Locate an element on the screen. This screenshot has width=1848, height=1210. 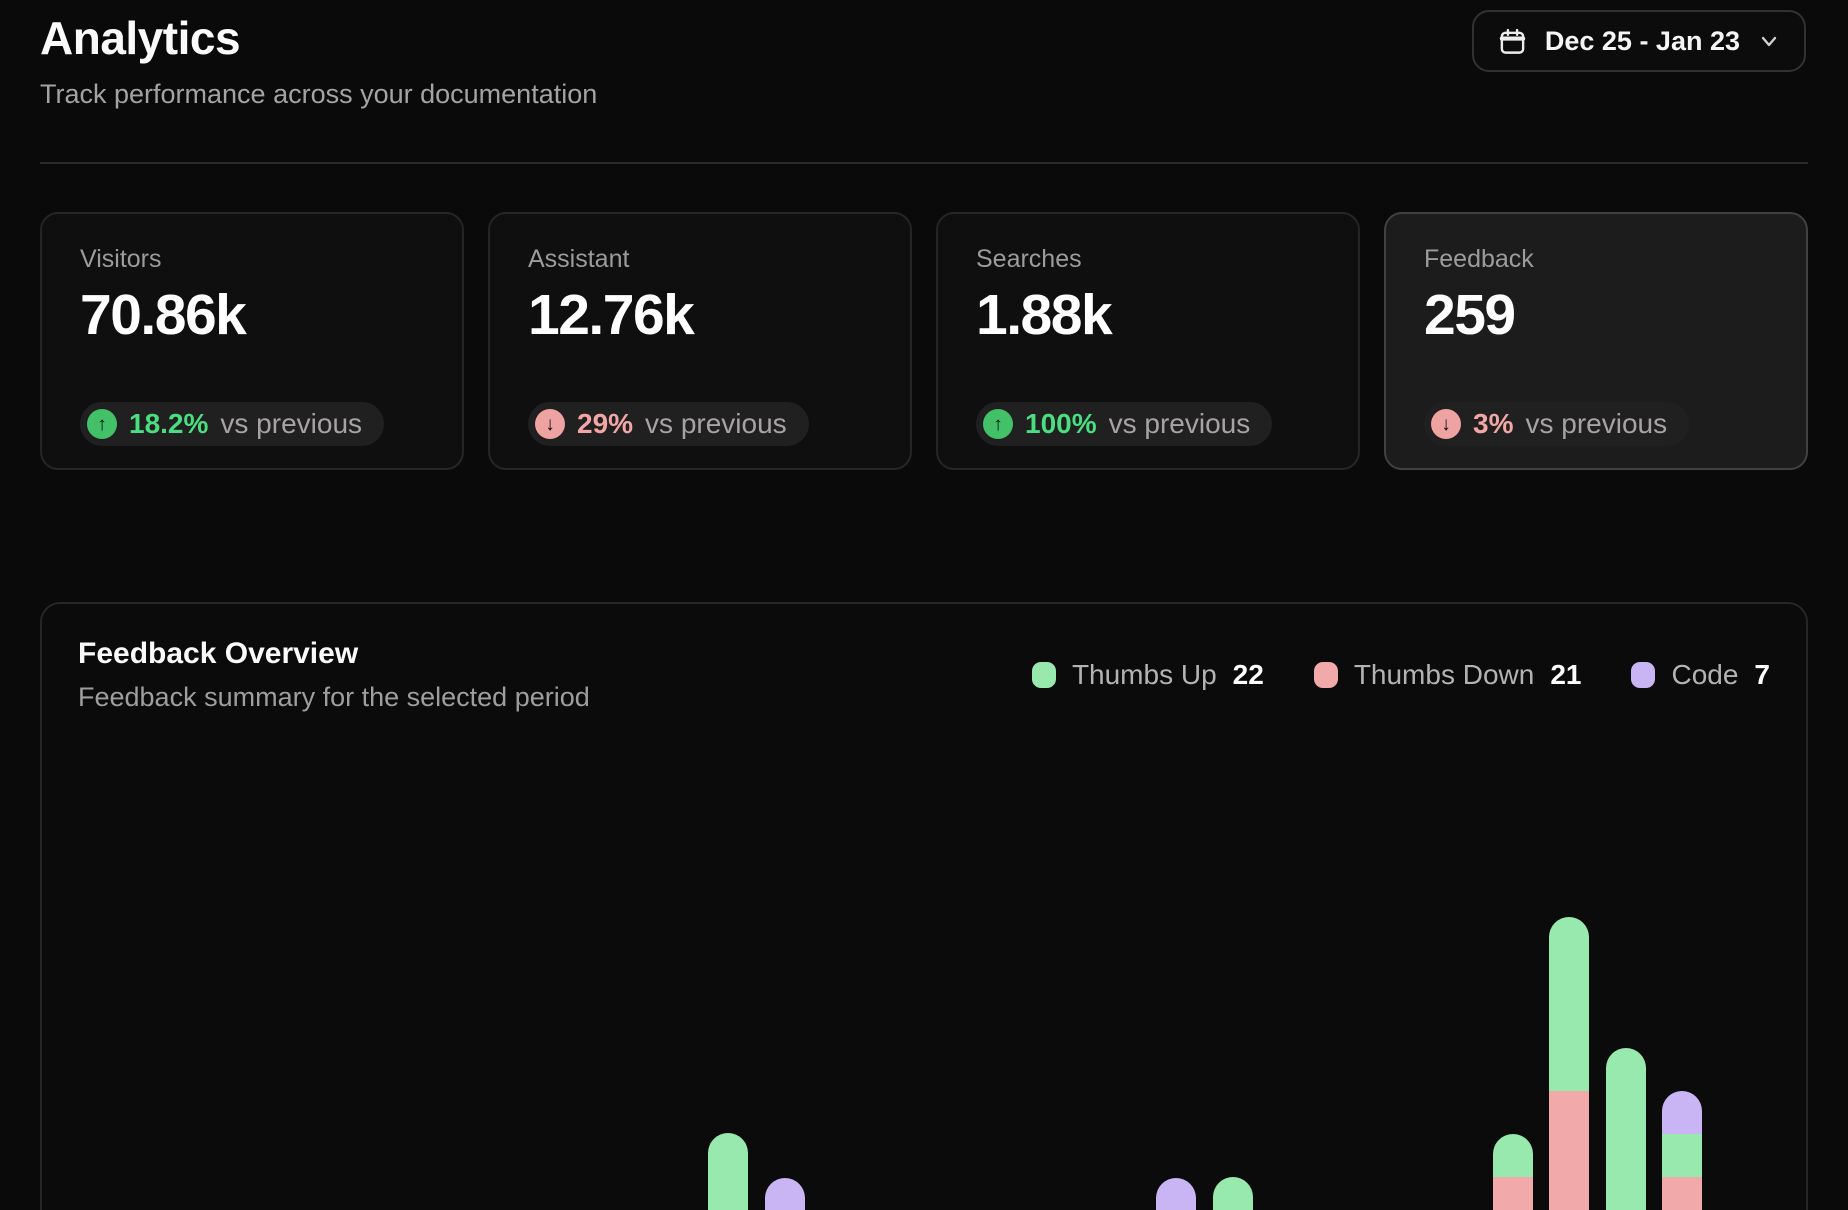
panel-subtitle: Feedback summary for the selected period is located at coordinates (334, 697).